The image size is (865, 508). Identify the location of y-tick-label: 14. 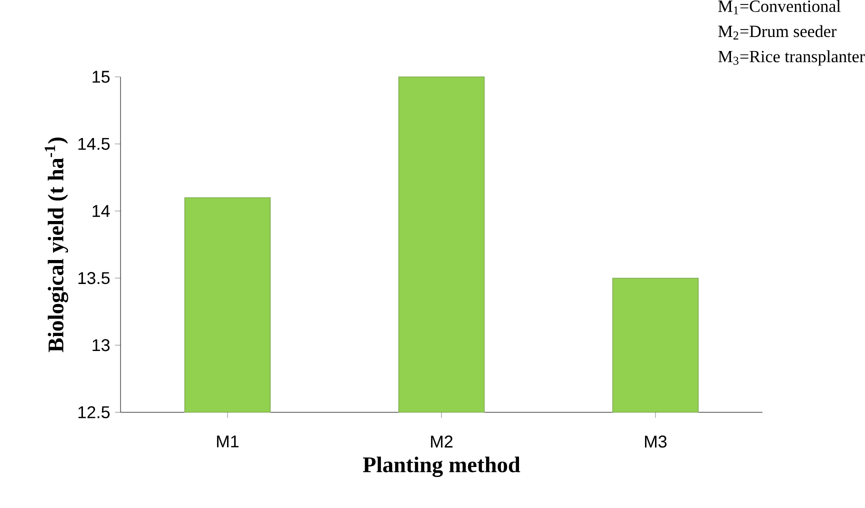
(101, 211).